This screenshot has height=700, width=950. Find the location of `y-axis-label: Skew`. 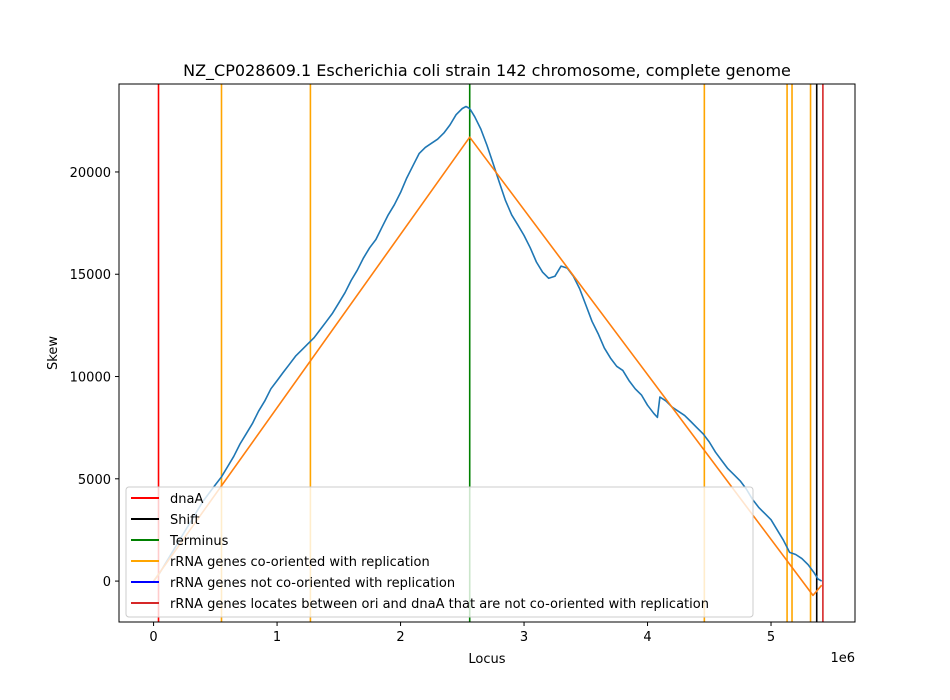

y-axis-label: Skew is located at coordinates (53, 353).